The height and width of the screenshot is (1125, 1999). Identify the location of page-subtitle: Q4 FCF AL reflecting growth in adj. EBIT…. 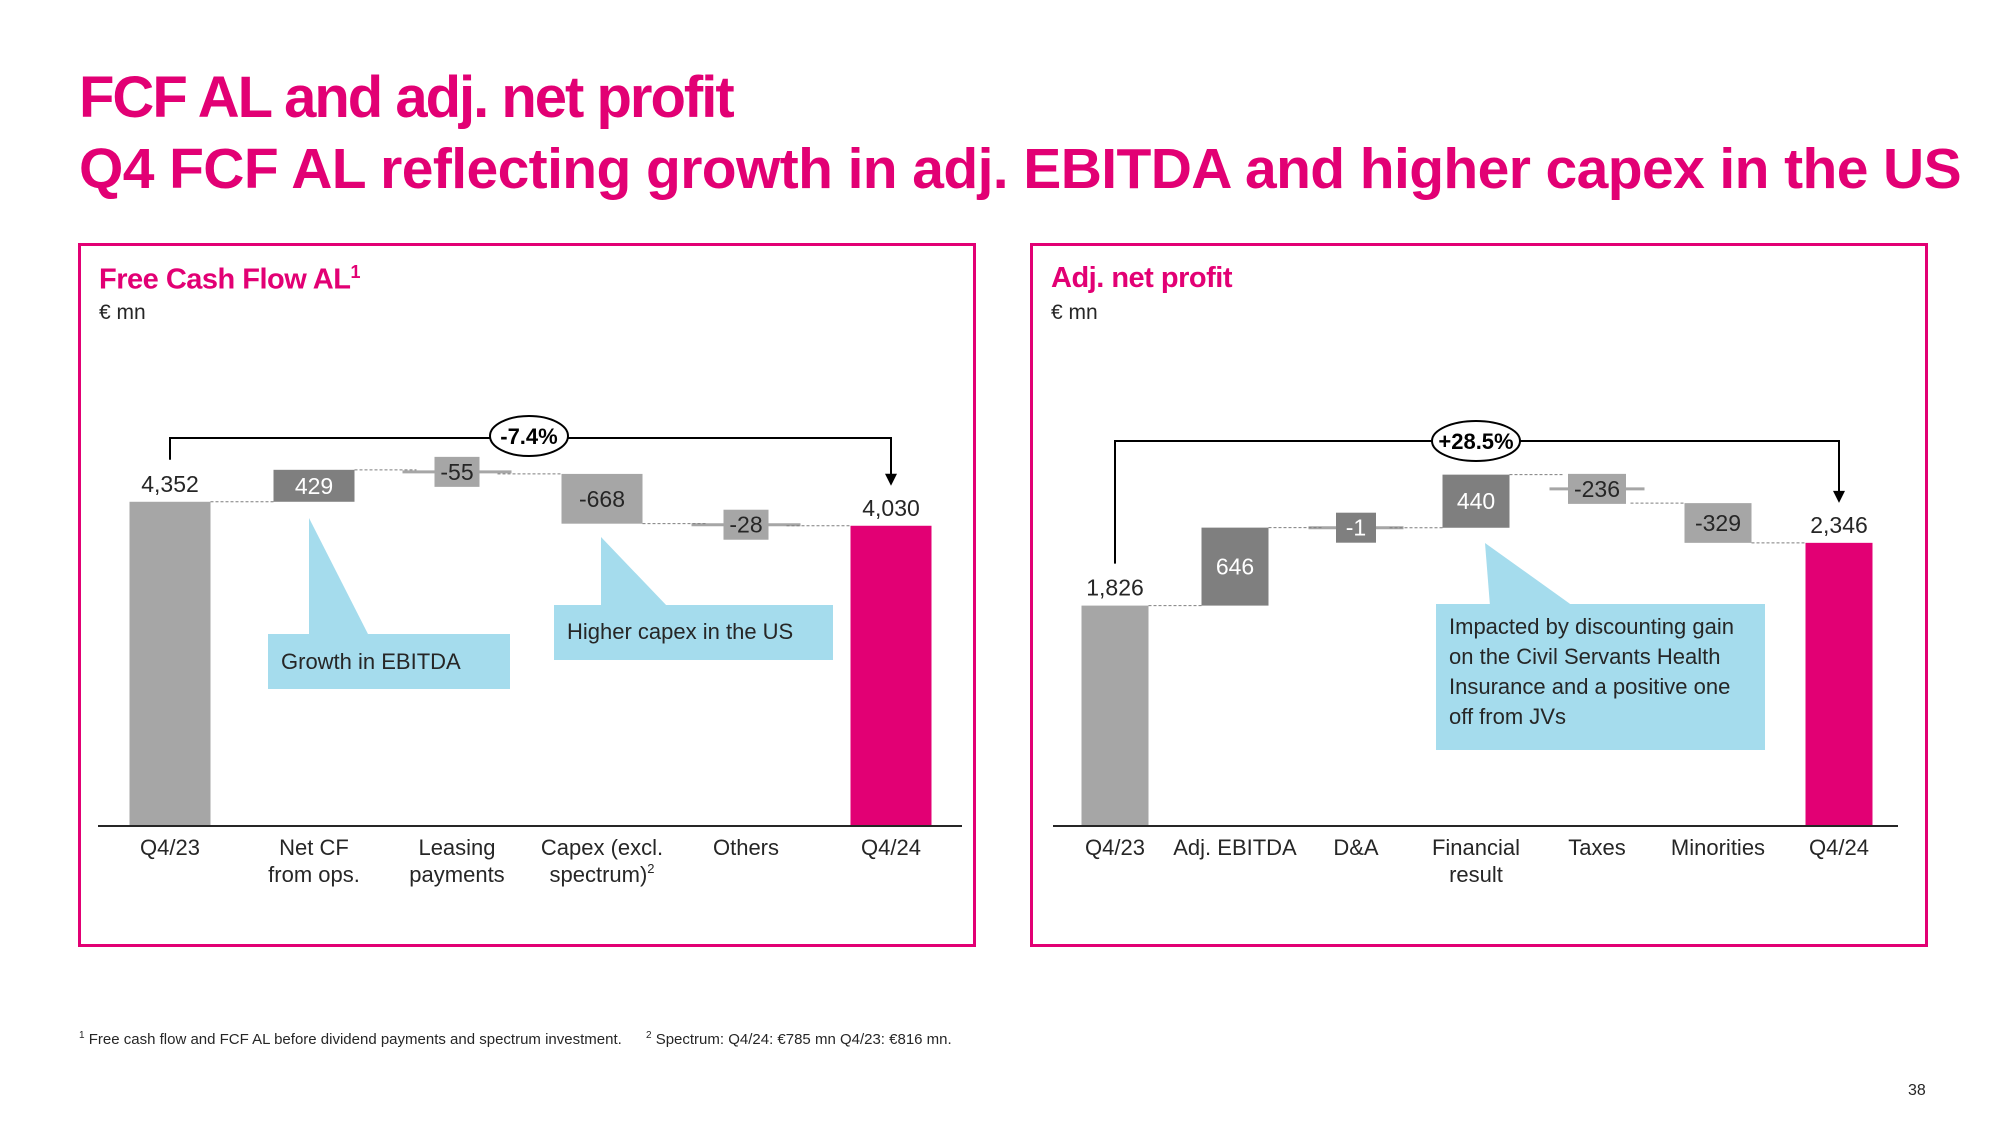
(1020, 169).